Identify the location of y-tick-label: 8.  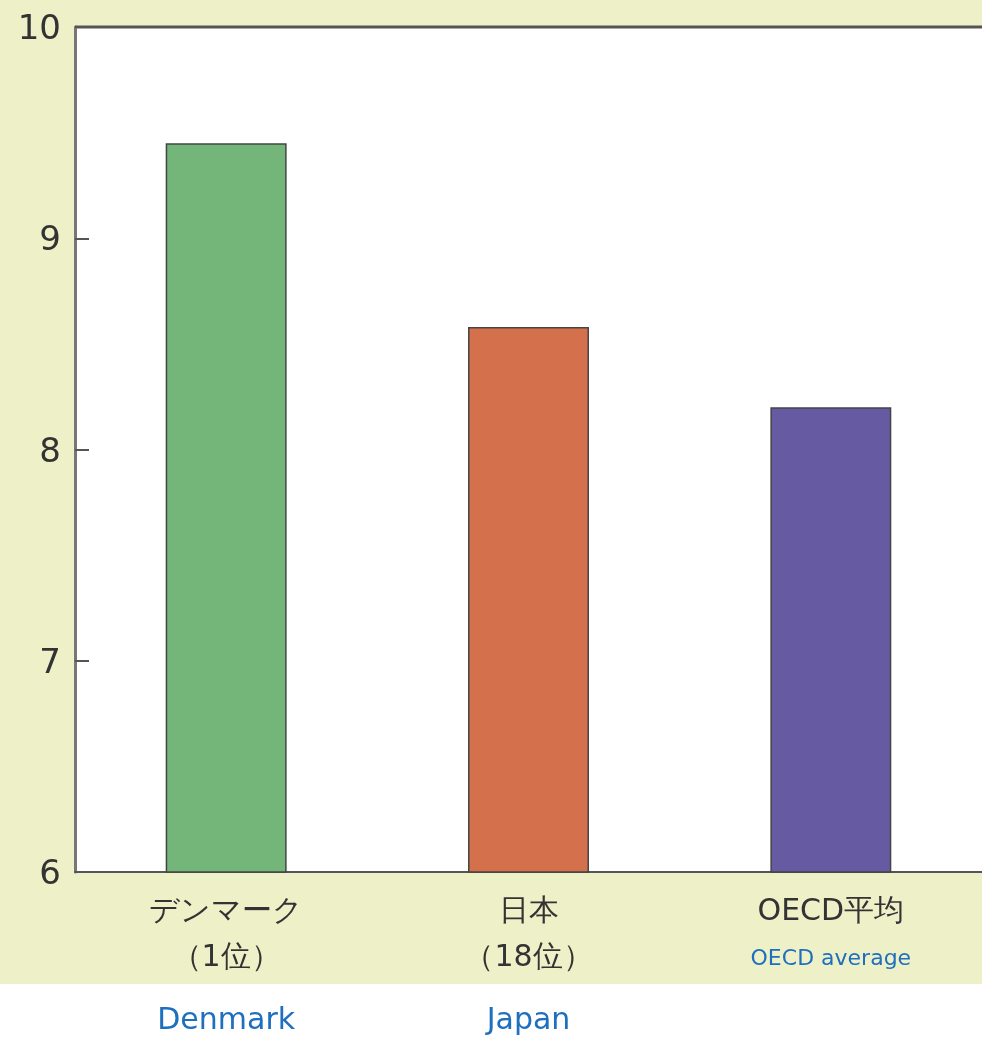
(50, 449).